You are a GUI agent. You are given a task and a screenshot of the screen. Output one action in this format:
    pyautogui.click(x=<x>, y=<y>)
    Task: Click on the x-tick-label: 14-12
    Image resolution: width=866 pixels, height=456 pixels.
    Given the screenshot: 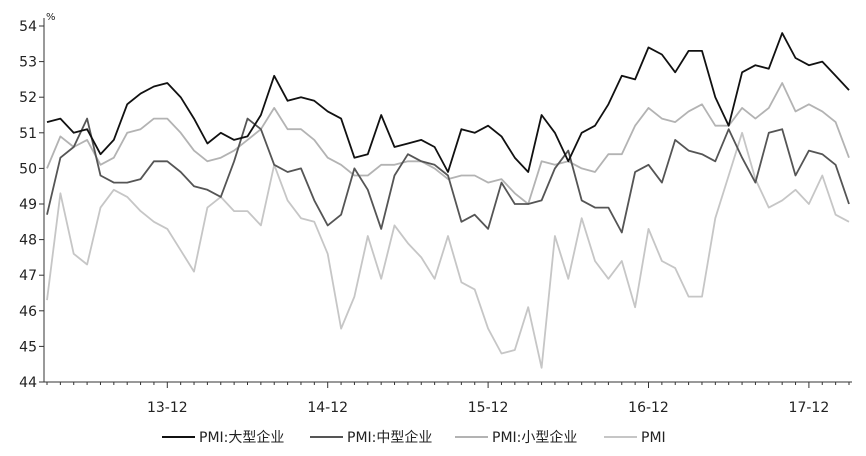 What is the action you would take?
    pyautogui.click(x=327, y=408)
    